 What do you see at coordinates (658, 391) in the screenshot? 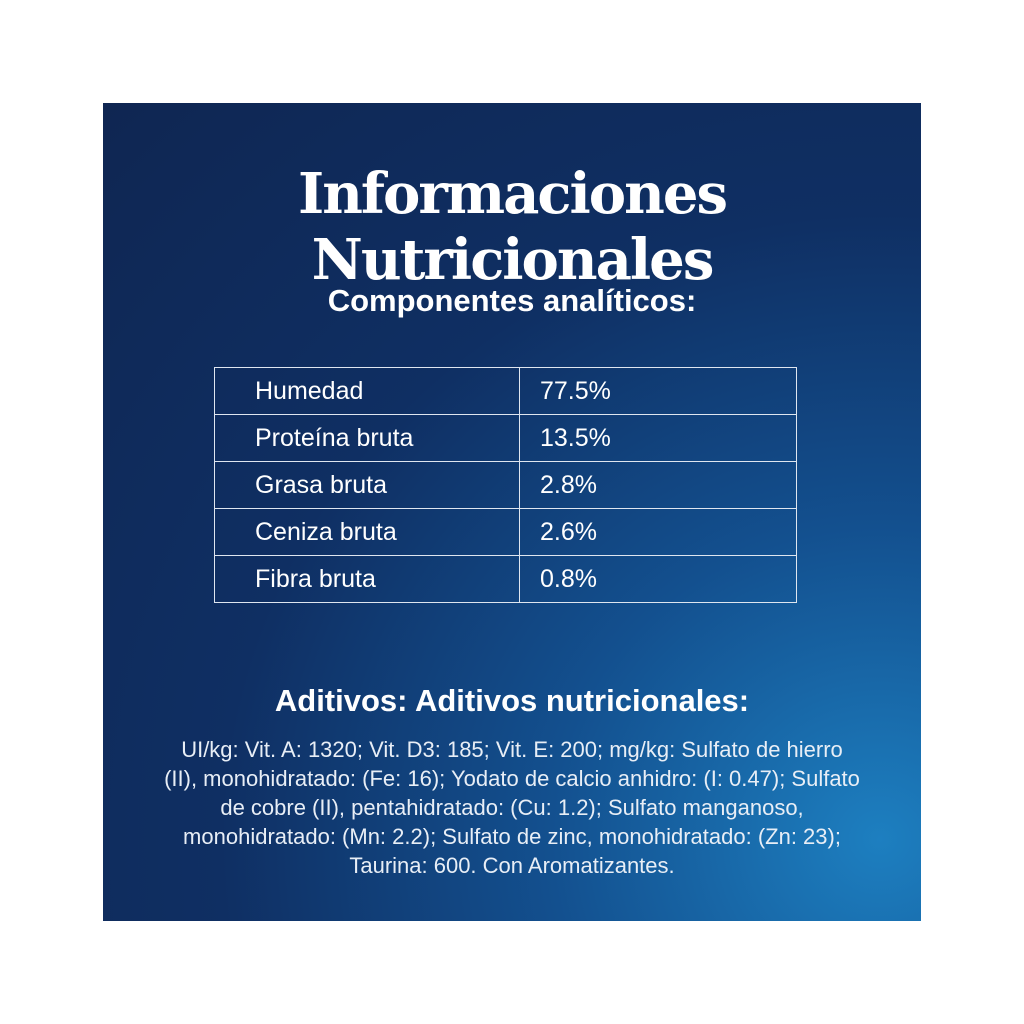
I see `cell: 77.5%` at bounding box center [658, 391].